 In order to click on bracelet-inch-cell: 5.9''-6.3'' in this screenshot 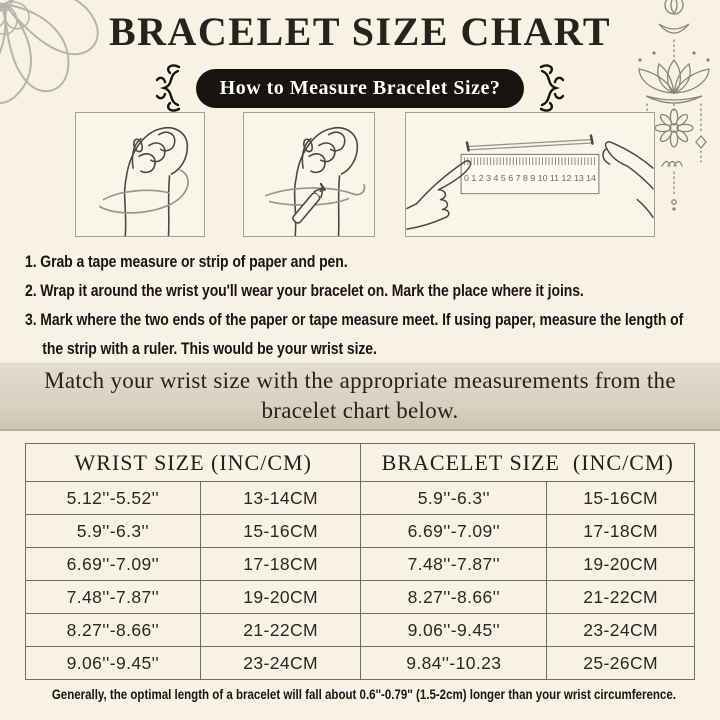, I will do `click(454, 498)`.